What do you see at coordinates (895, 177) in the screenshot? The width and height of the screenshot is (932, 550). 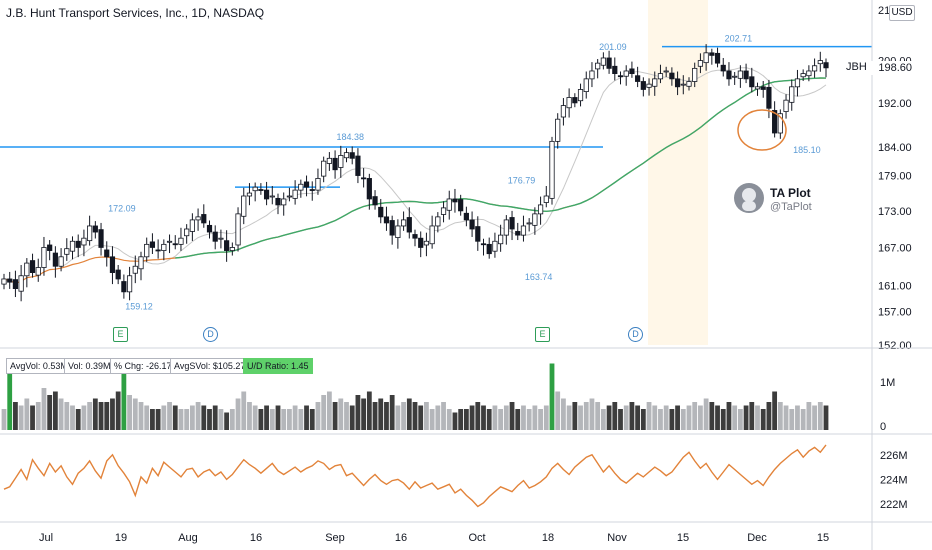 I see `price-tick-label: 179.00` at bounding box center [895, 177].